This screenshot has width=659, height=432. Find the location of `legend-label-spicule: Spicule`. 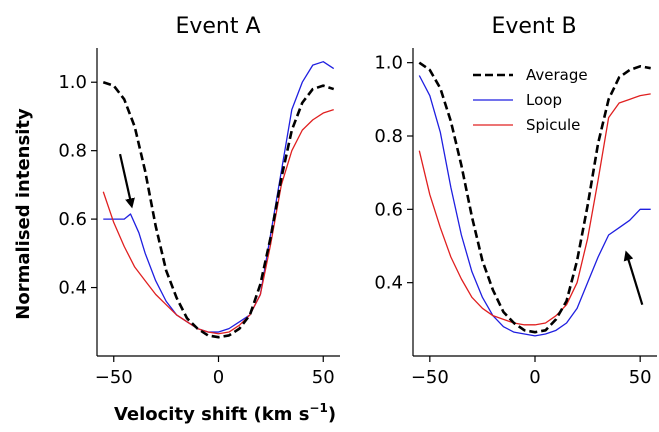

legend-label-spicule: Spicule is located at coordinates (553, 125).